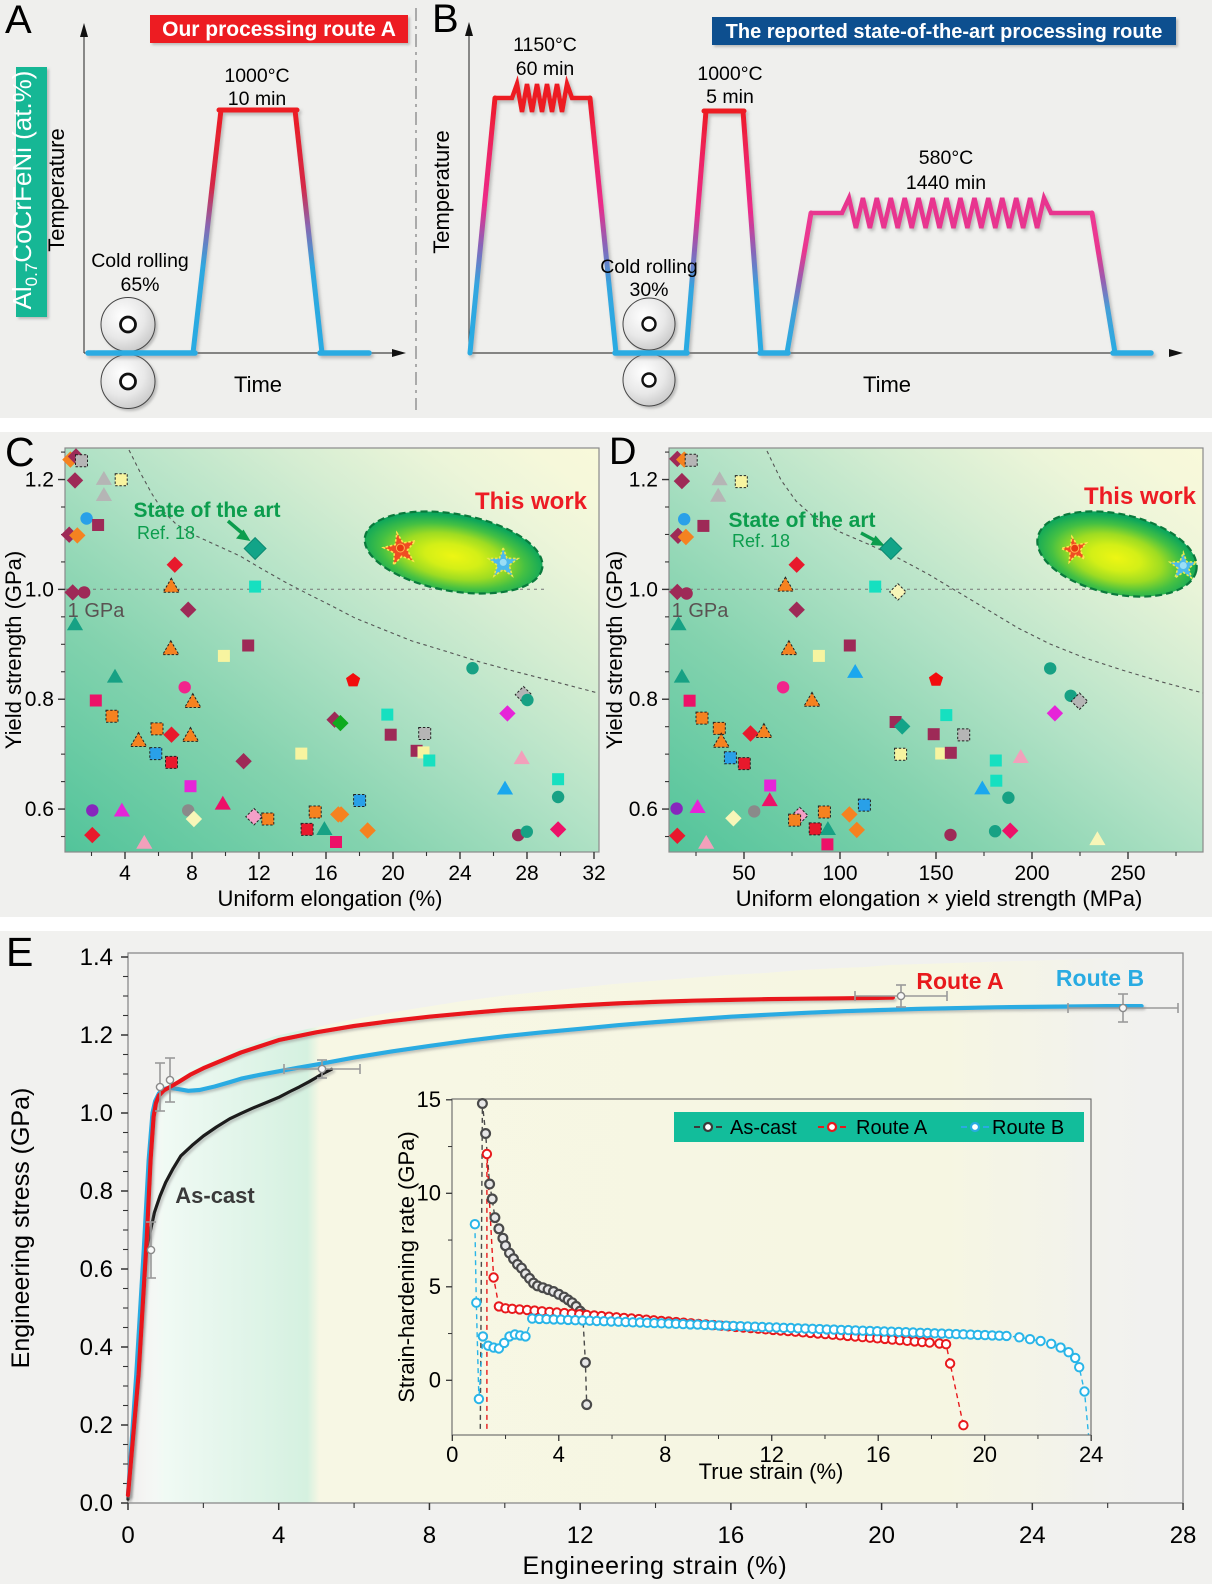  What do you see at coordinates (330, 898) in the screenshot?
I see `svg-text: Uniform elongation (%)` at bounding box center [330, 898].